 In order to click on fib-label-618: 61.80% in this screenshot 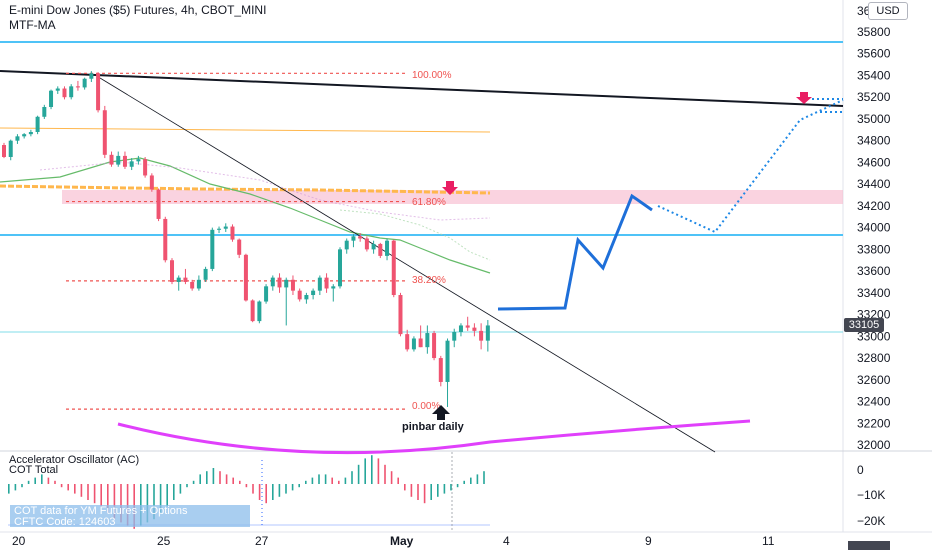, I will do `click(429, 202)`.